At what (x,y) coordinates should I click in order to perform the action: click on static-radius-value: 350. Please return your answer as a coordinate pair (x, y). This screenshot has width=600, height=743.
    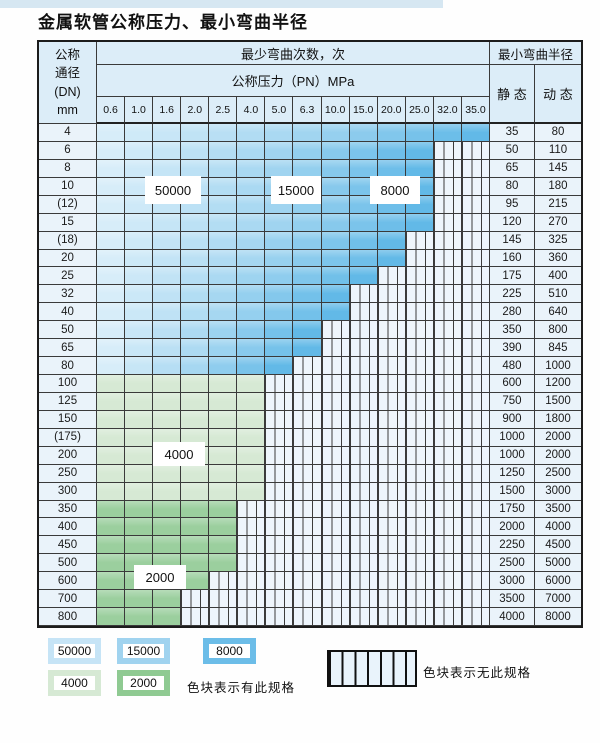
    Looking at the image, I should click on (512, 330).